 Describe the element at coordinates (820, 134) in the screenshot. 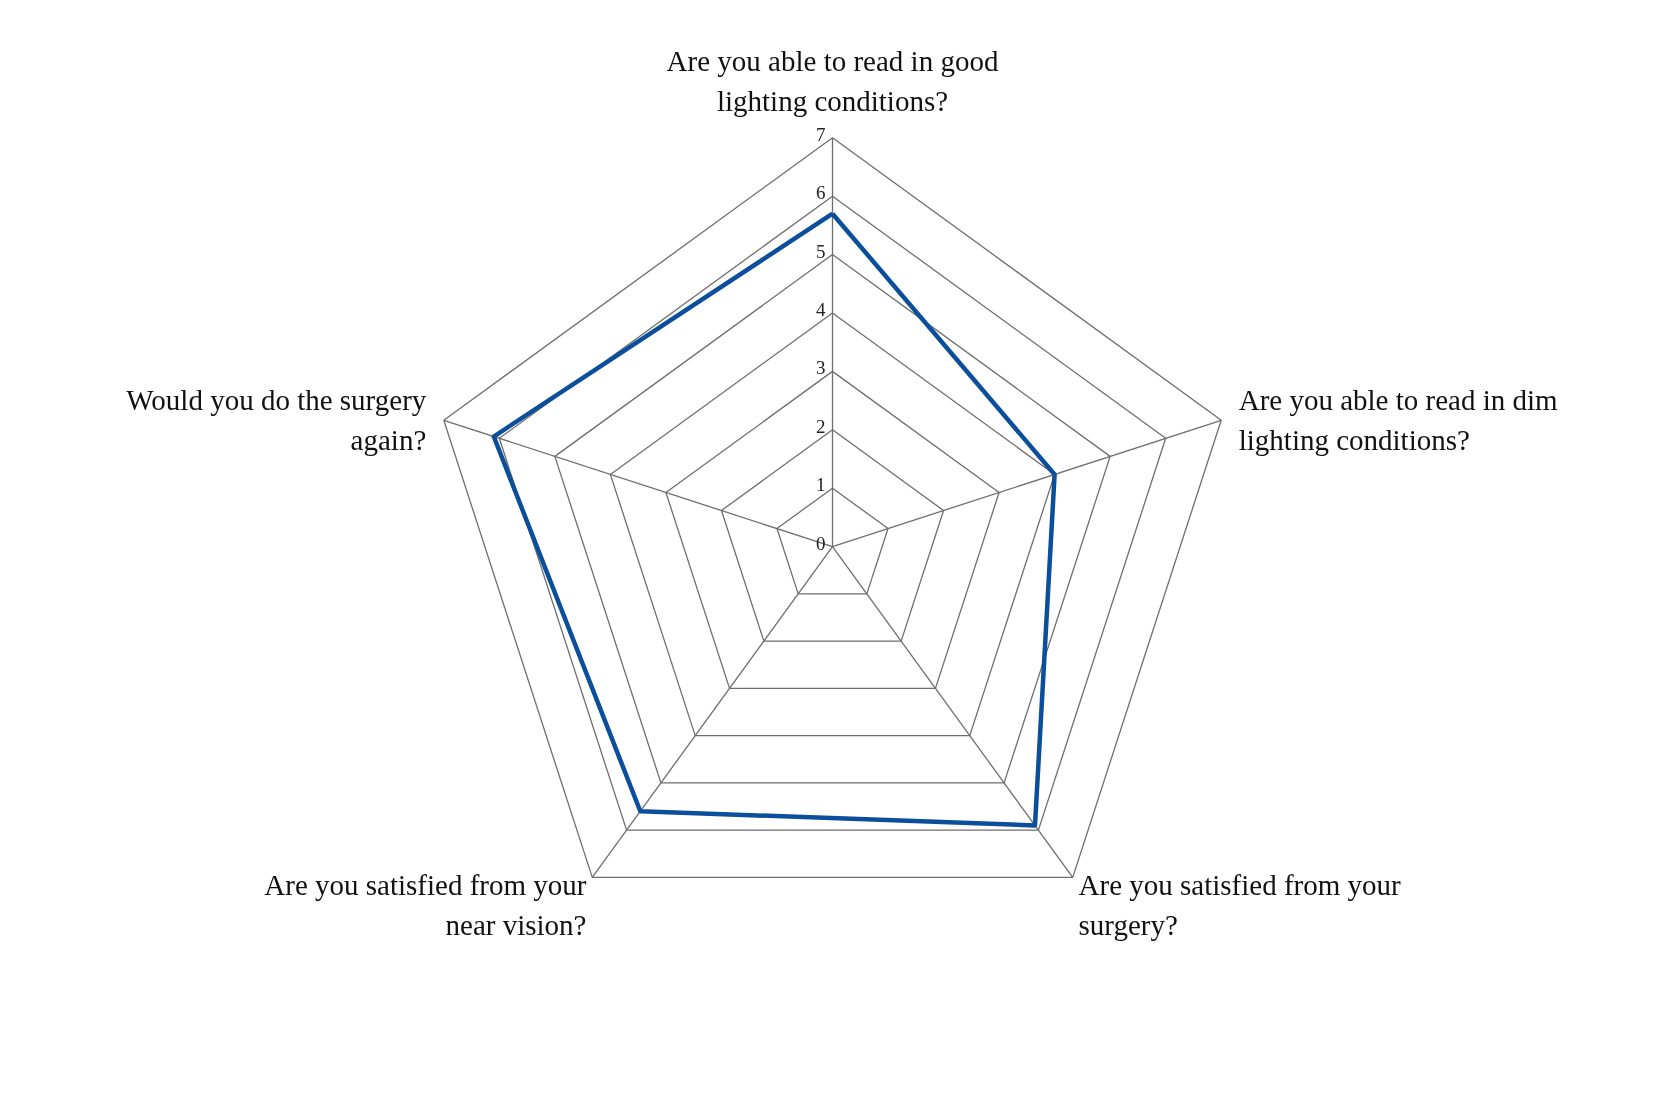

I see `y-tick-label: 7` at that location.